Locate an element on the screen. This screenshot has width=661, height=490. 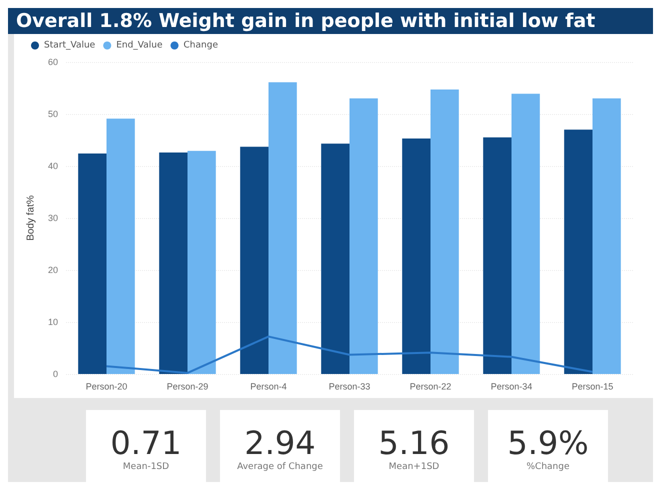
y-axis-title: Body fat% is located at coordinates (31, 218).